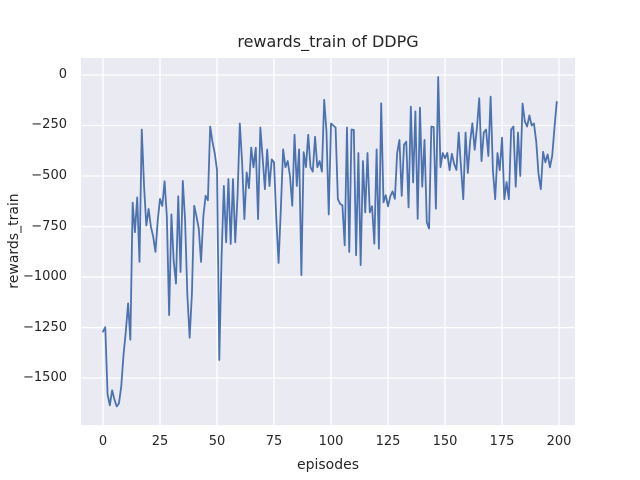 This screenshot has width=640, height=480. I want to click on x-tick-label: 100, so click(331, 441).